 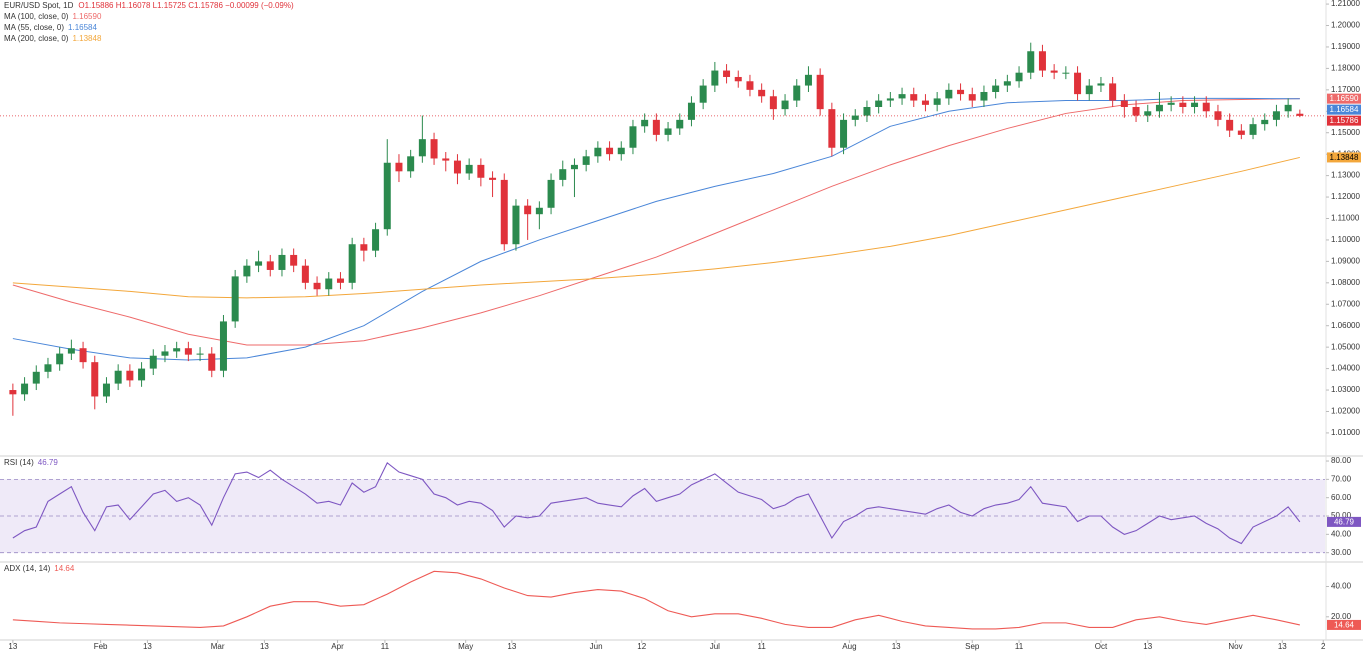 What do you see at coordinates (972, 646) in the screenshot?
I see `x-tick-label: Sep` at bounding box center [972, 646].